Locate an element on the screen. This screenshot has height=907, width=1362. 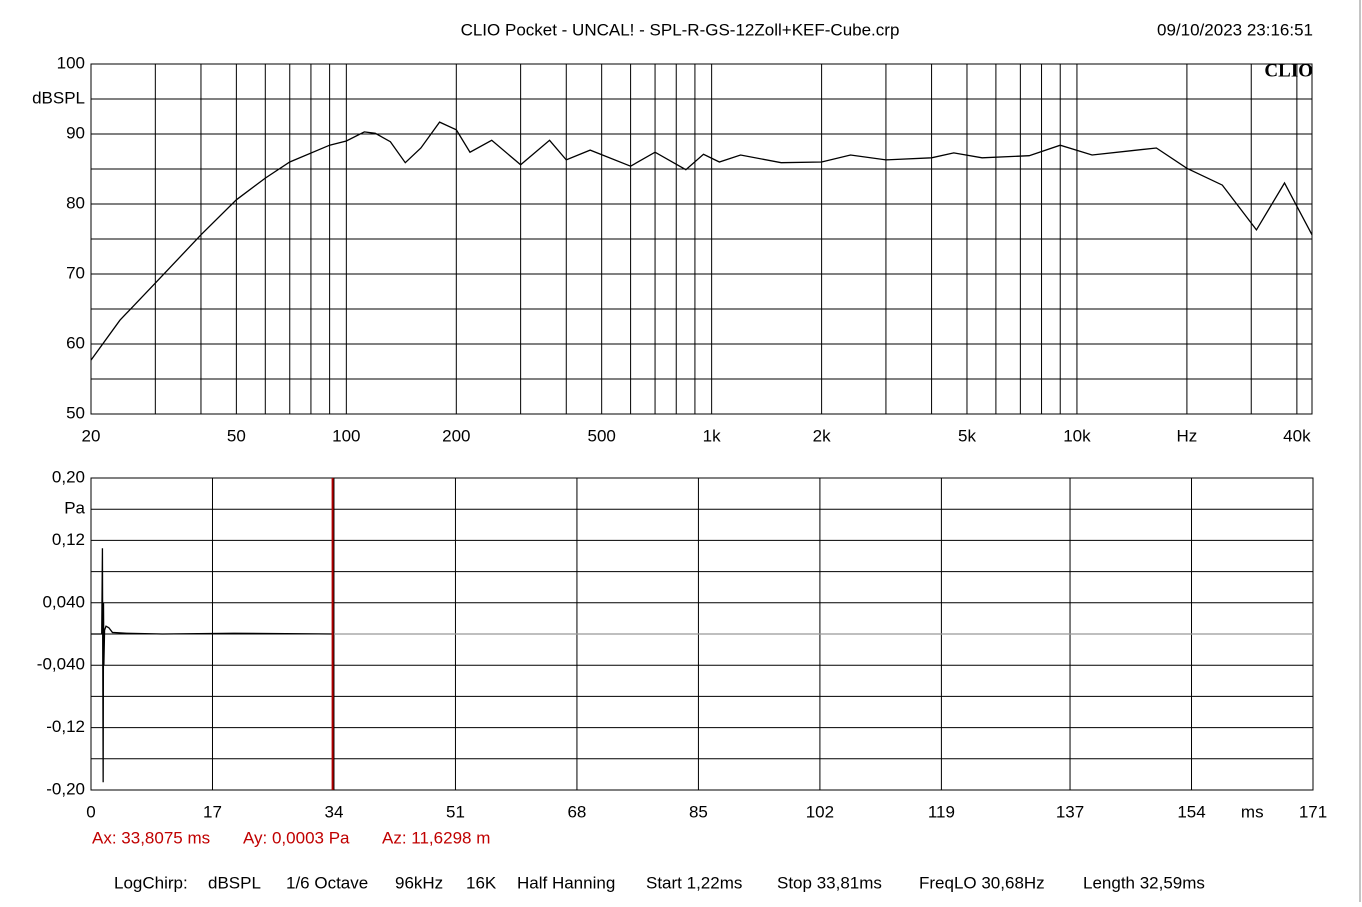
y-tick-label: 0,12 is located at coordinates (68, 539).